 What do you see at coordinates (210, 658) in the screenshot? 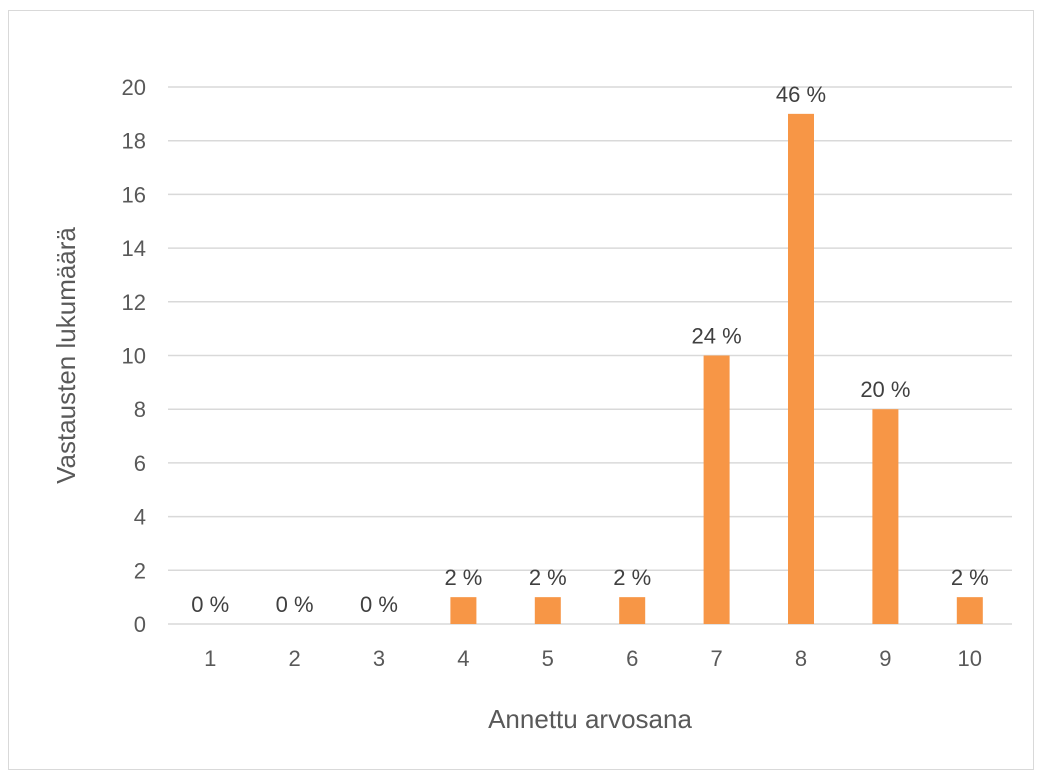
I see `x-tick-label: 1` at bounding box center [210, 658].